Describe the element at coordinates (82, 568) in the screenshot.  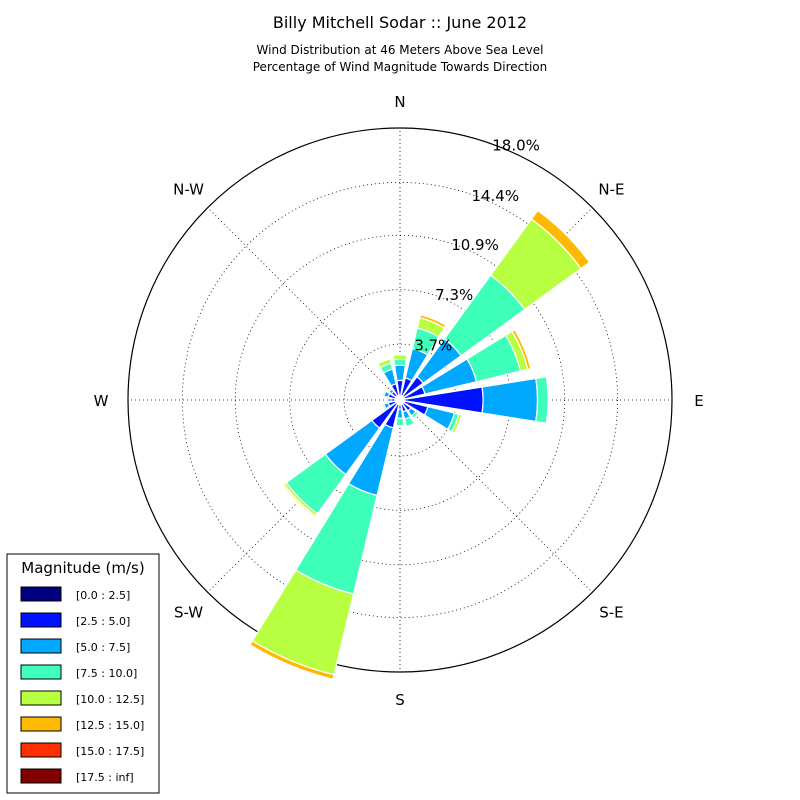
I see `legend-title: Magnitude (m/s)` at that location.